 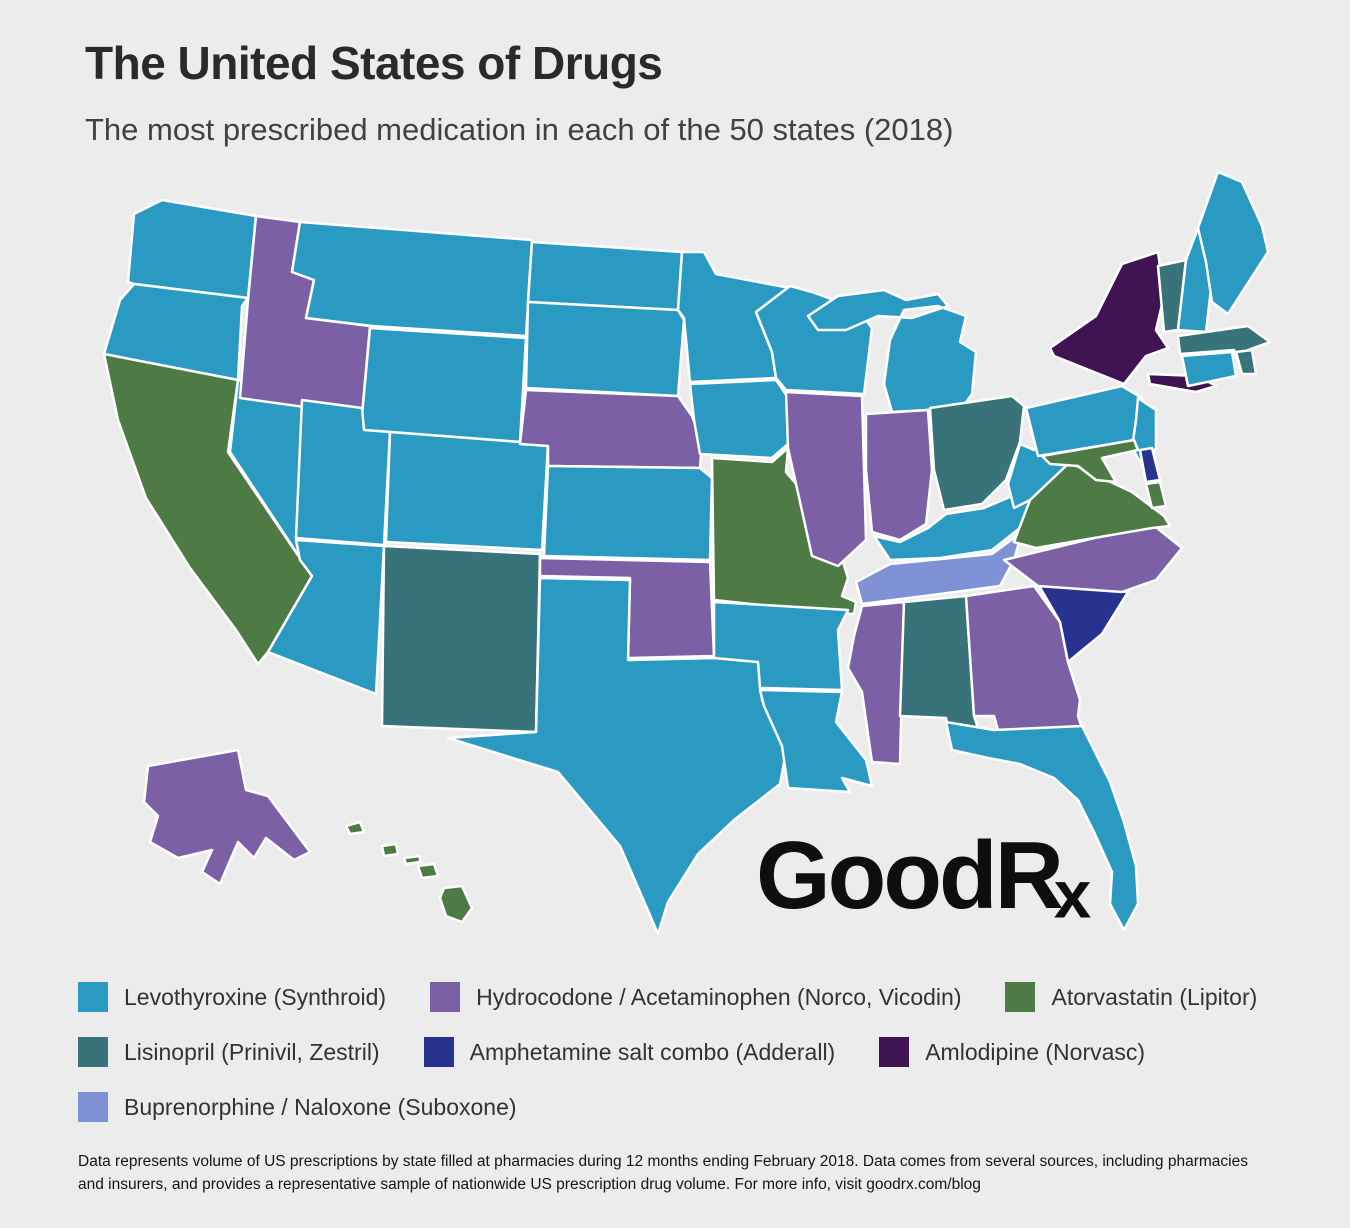 I want to click on state-maine, so click(x=1233, y=243).